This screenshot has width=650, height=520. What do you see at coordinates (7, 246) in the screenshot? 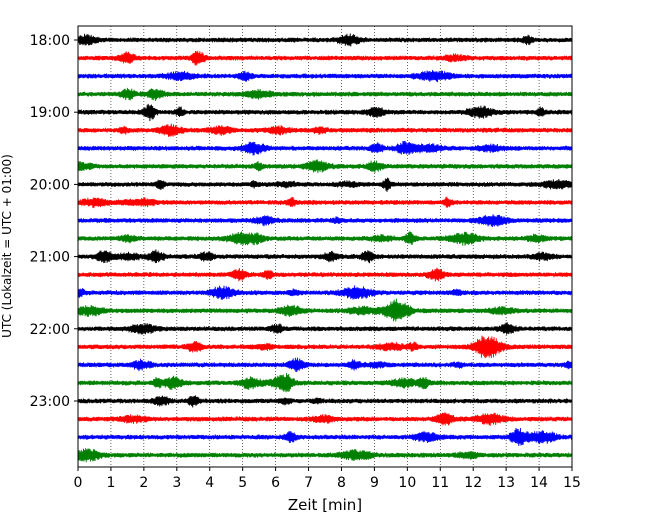
I see `y-axis-label: UTC (Lokalzeit = UTC + 01:00)` at bounding box center [7, 246].